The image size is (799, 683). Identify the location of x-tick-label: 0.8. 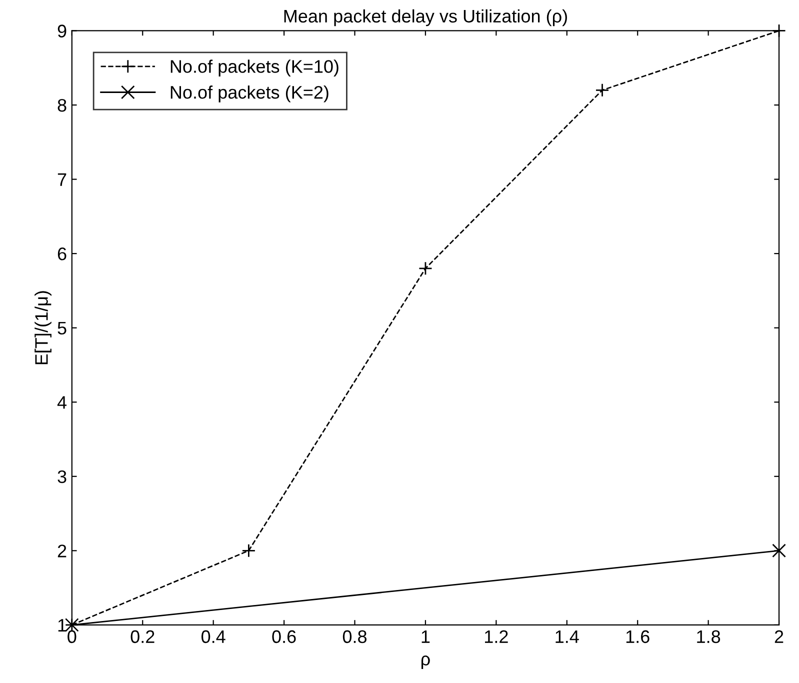
(354, 637).